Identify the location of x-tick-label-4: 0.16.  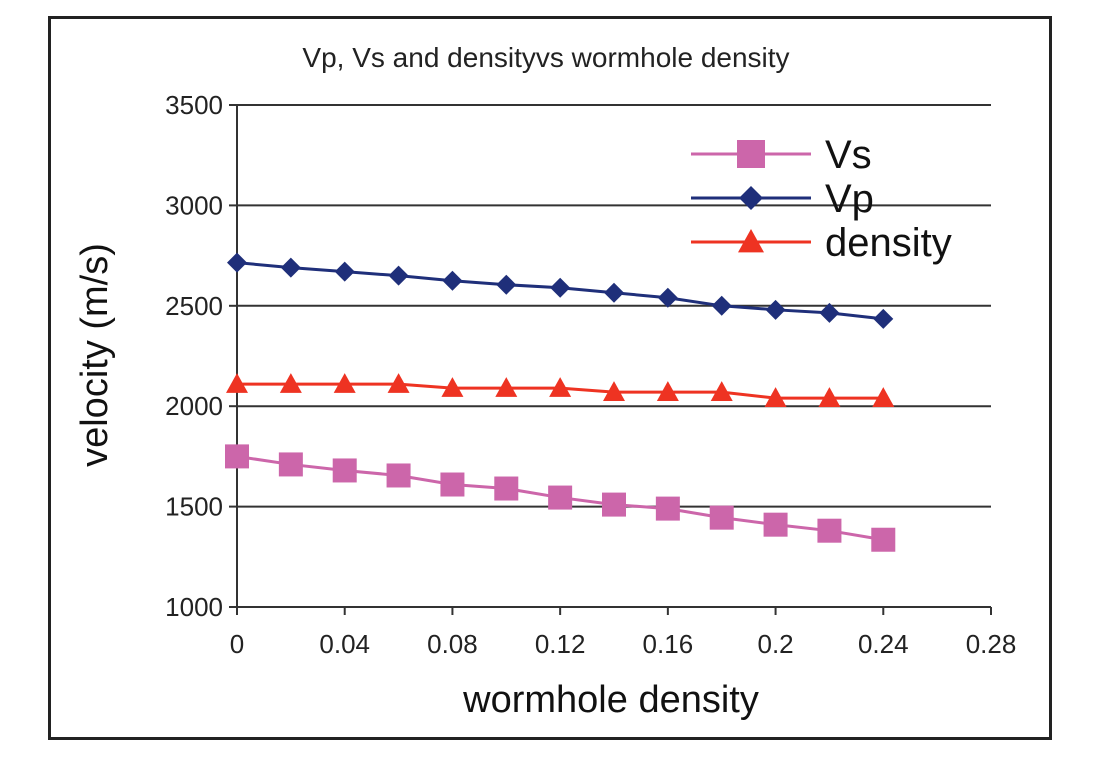
(668, 644).